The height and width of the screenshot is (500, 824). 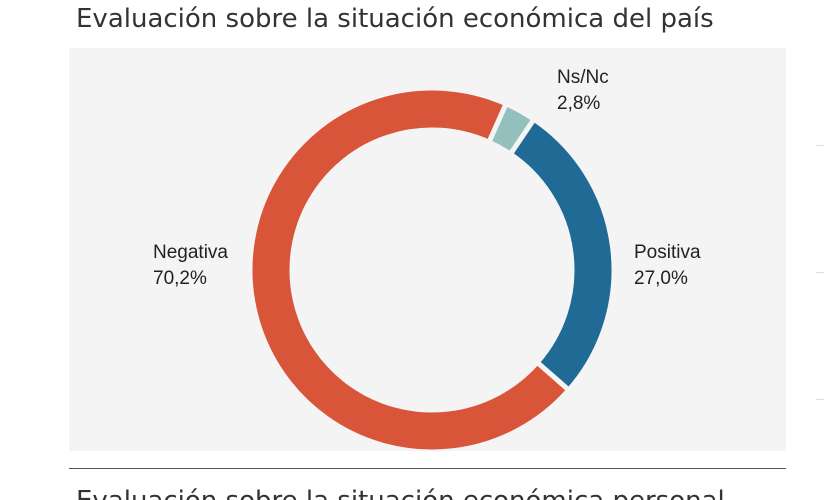 I want to click on slice-value-positiva: 27,0%, so click(x=661, y=278).